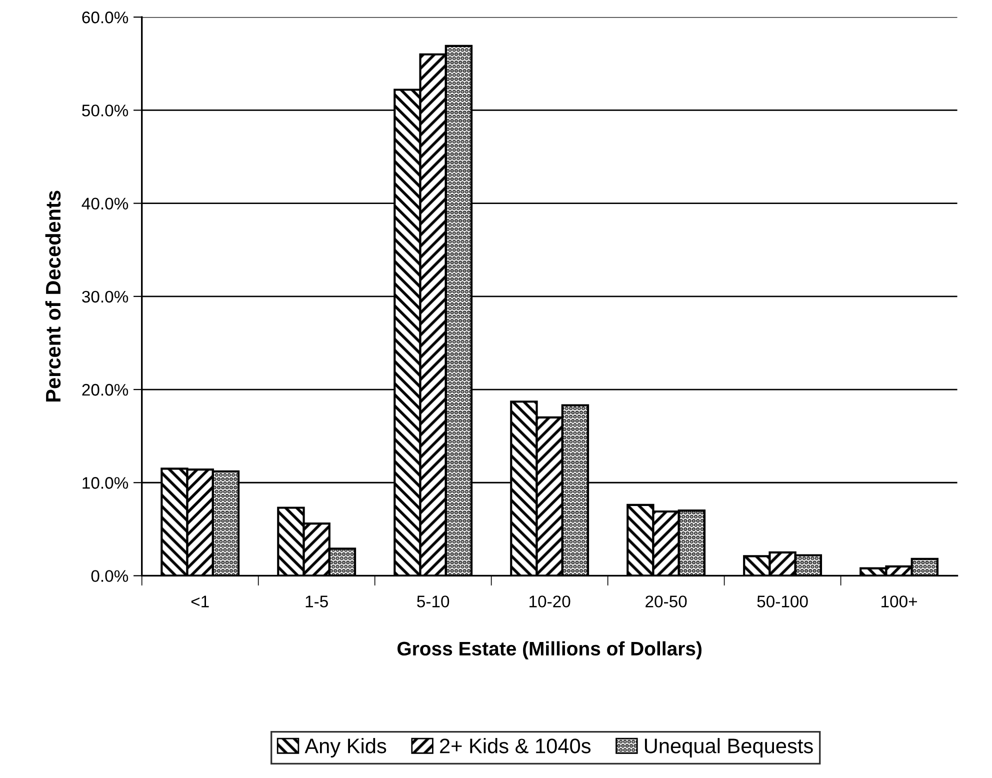 Image resolution: width=992 pixels, height=778 pixels. Describe the element at coordinates (549, 650) in the screenshot. I see `x-axis-title: Gross Estate (Millions of Dollars)` at that location.